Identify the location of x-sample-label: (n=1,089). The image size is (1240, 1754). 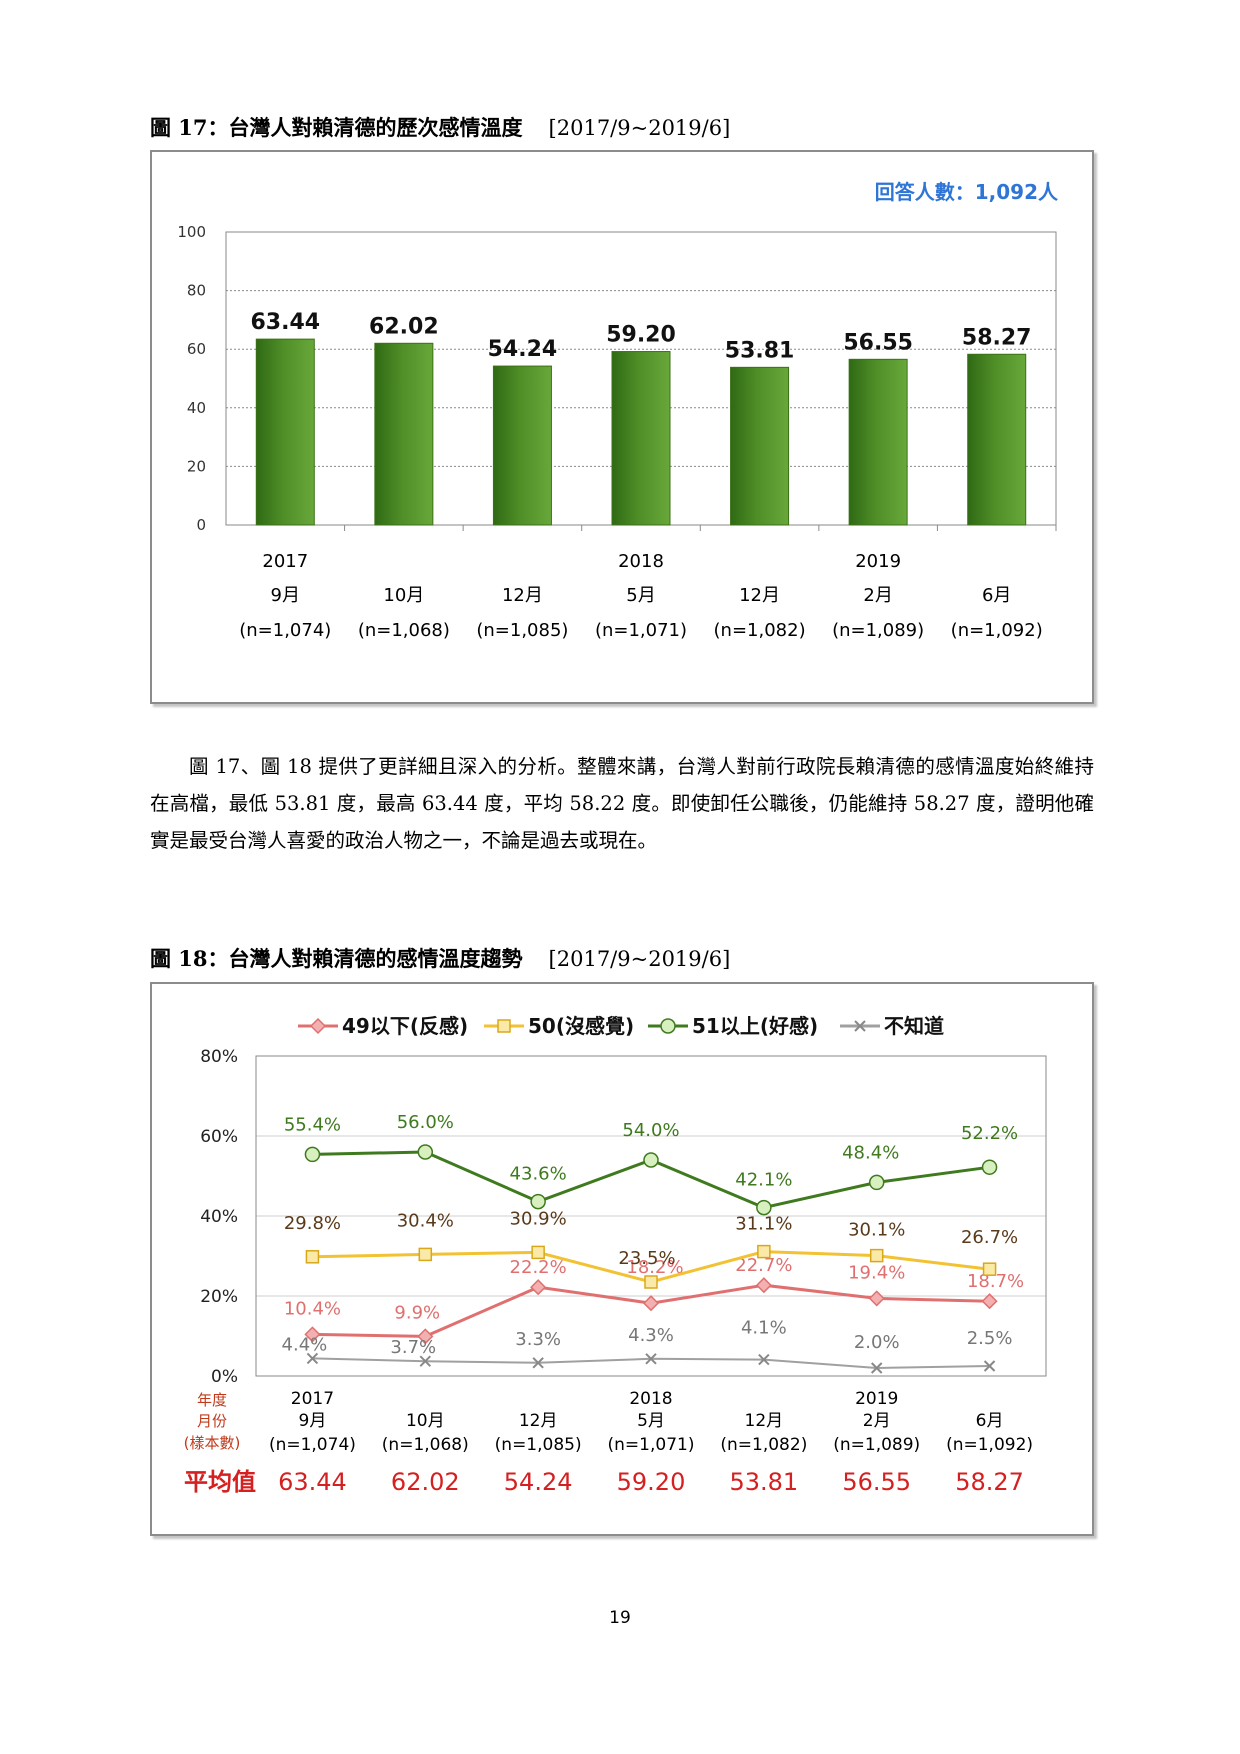
(878, 630).